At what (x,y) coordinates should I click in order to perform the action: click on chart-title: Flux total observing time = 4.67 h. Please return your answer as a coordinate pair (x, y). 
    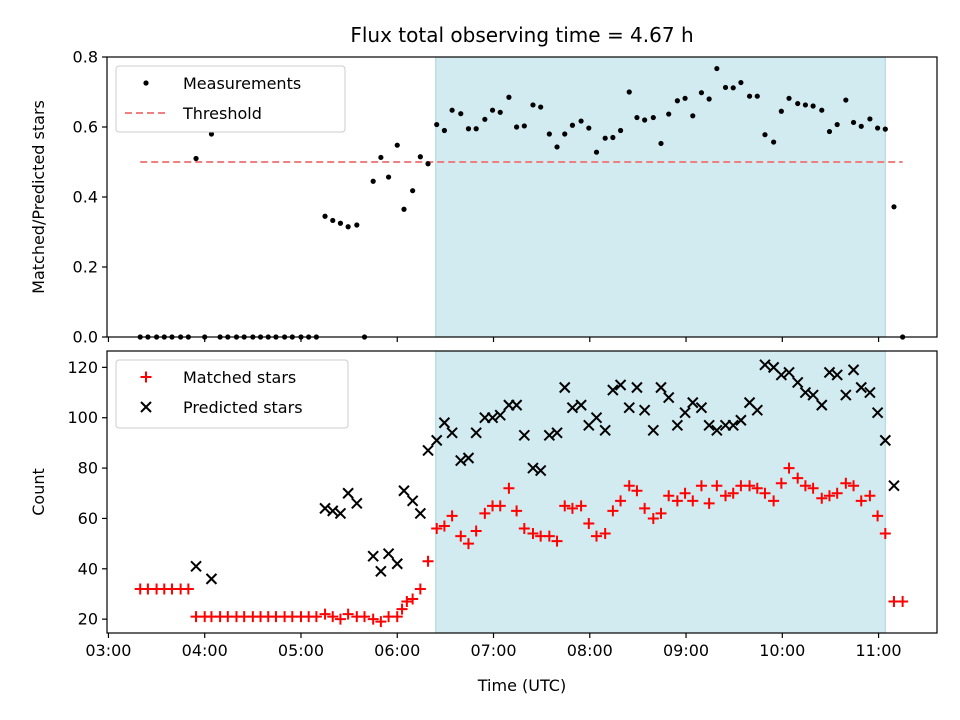
    Looking at the image, I should click on (521, 35).